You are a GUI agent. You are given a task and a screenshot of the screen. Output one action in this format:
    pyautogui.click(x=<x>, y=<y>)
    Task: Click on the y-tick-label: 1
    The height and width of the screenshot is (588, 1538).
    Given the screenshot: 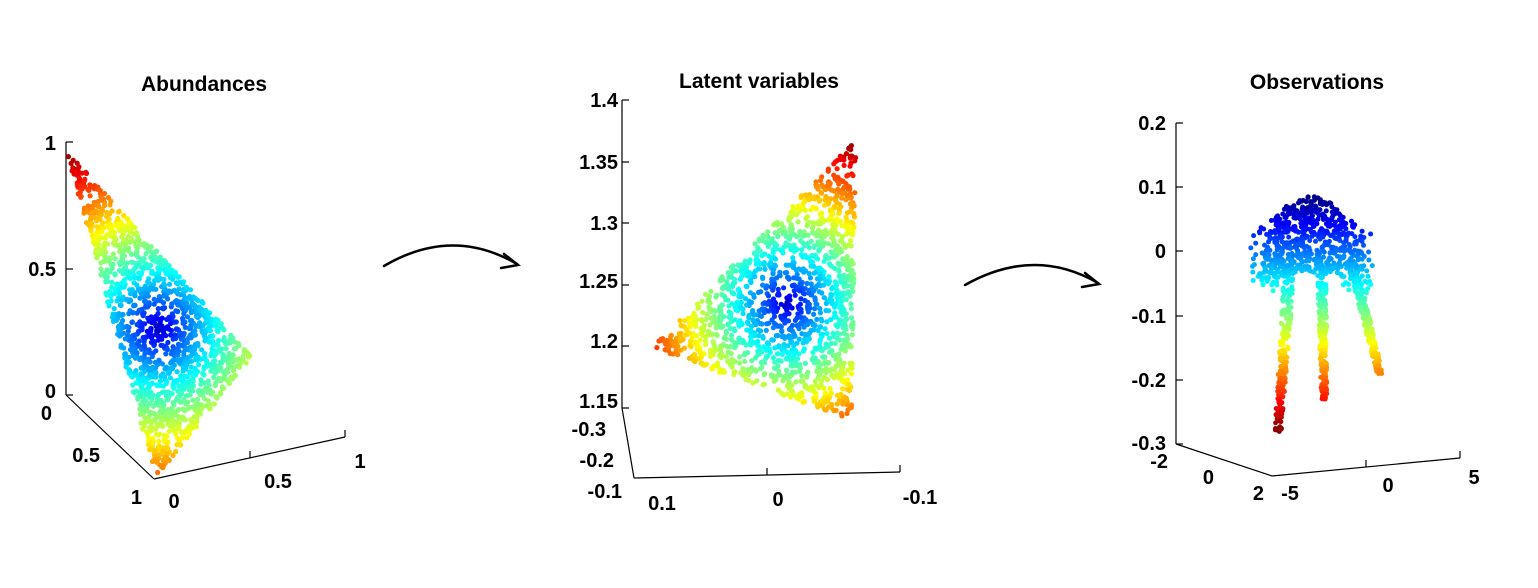 What is the action you would take?
    pyautogui.click(x=136, y=498)
    